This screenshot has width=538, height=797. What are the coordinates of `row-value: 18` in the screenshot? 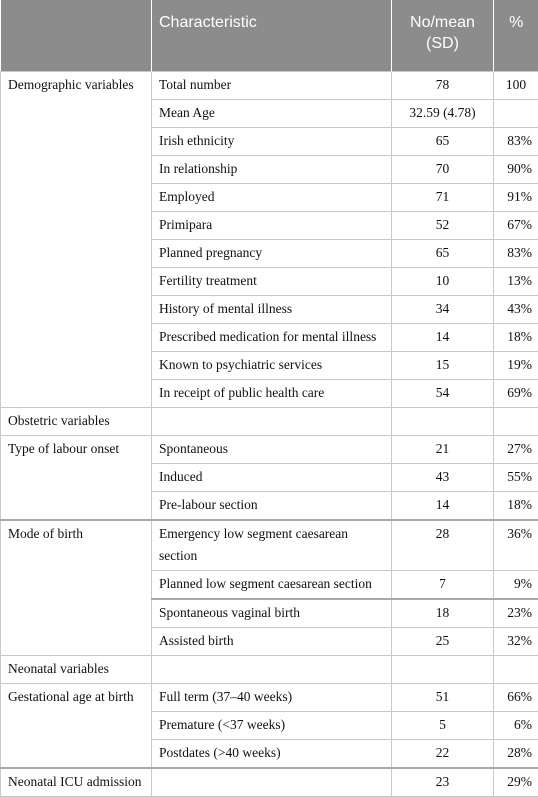 It's located at (443, 613).